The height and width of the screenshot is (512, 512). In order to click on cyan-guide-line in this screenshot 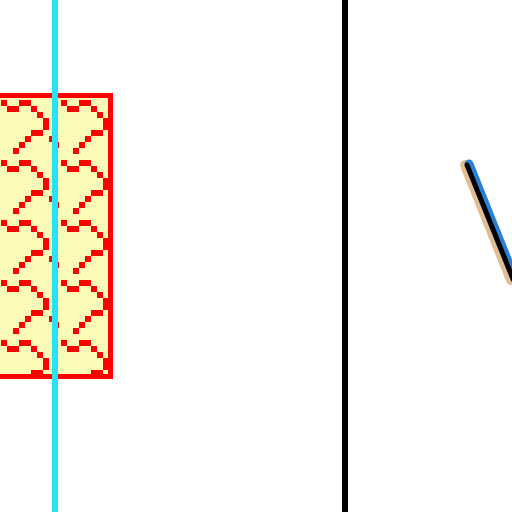, I will do `click(55, 256)`.